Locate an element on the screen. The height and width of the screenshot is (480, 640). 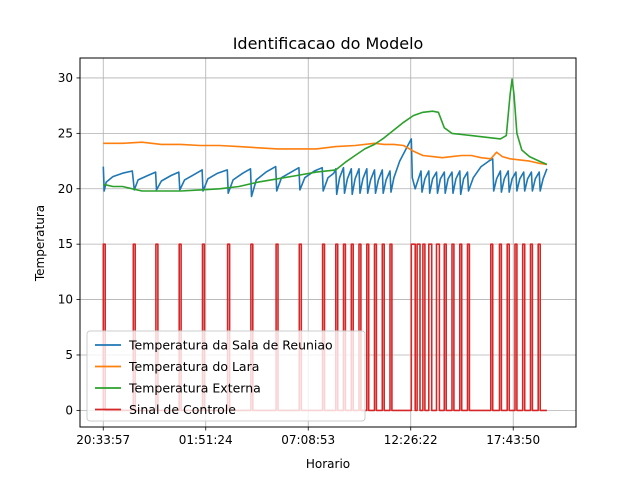
y-tick-label: 15 is located at coordinates (65, 244).